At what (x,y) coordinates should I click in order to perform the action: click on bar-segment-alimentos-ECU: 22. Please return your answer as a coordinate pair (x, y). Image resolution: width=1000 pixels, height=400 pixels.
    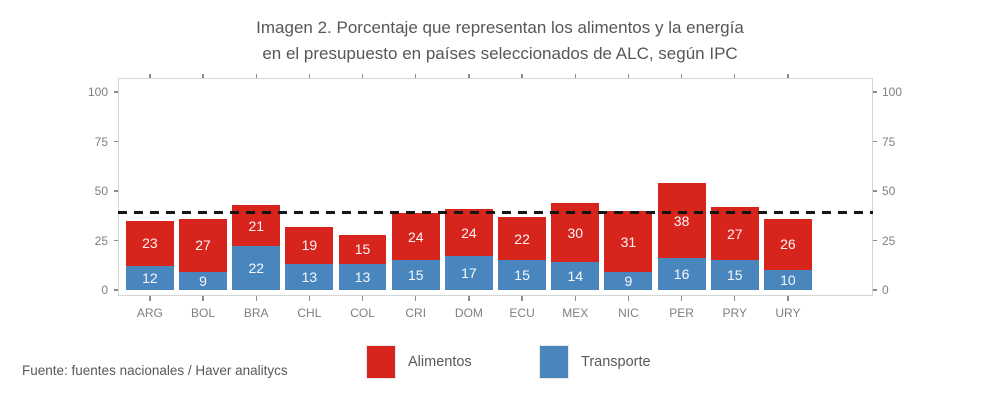
    Looking at the image, I should click on (522, 238).